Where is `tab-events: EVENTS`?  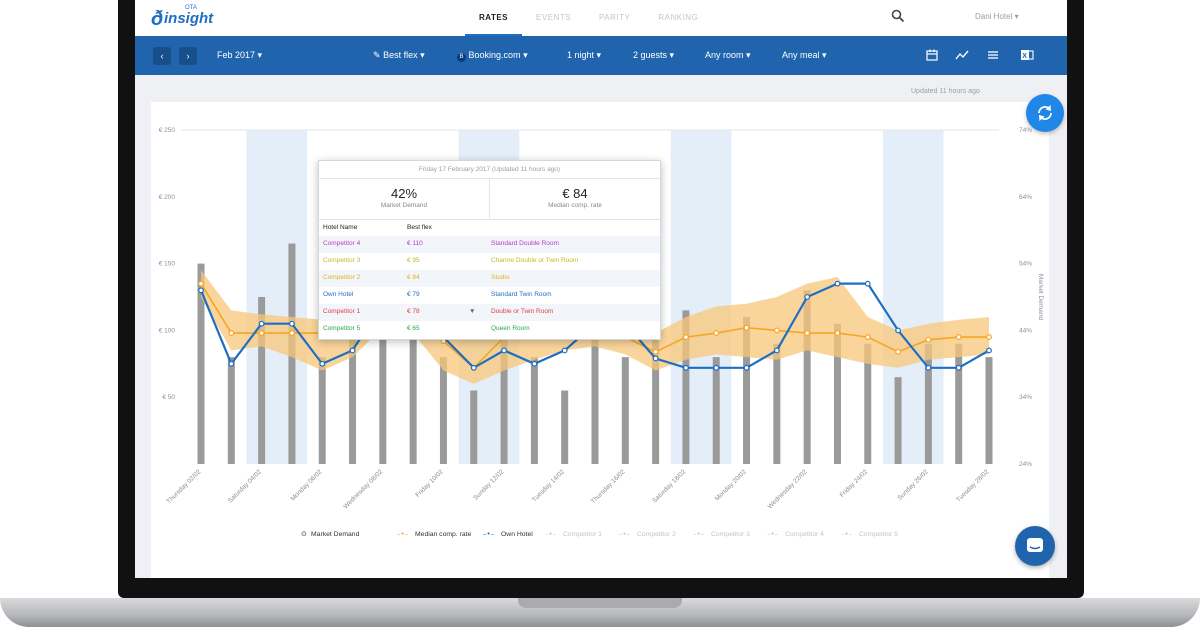 tab-events: EVENTS is located at coordinates (554, 17).